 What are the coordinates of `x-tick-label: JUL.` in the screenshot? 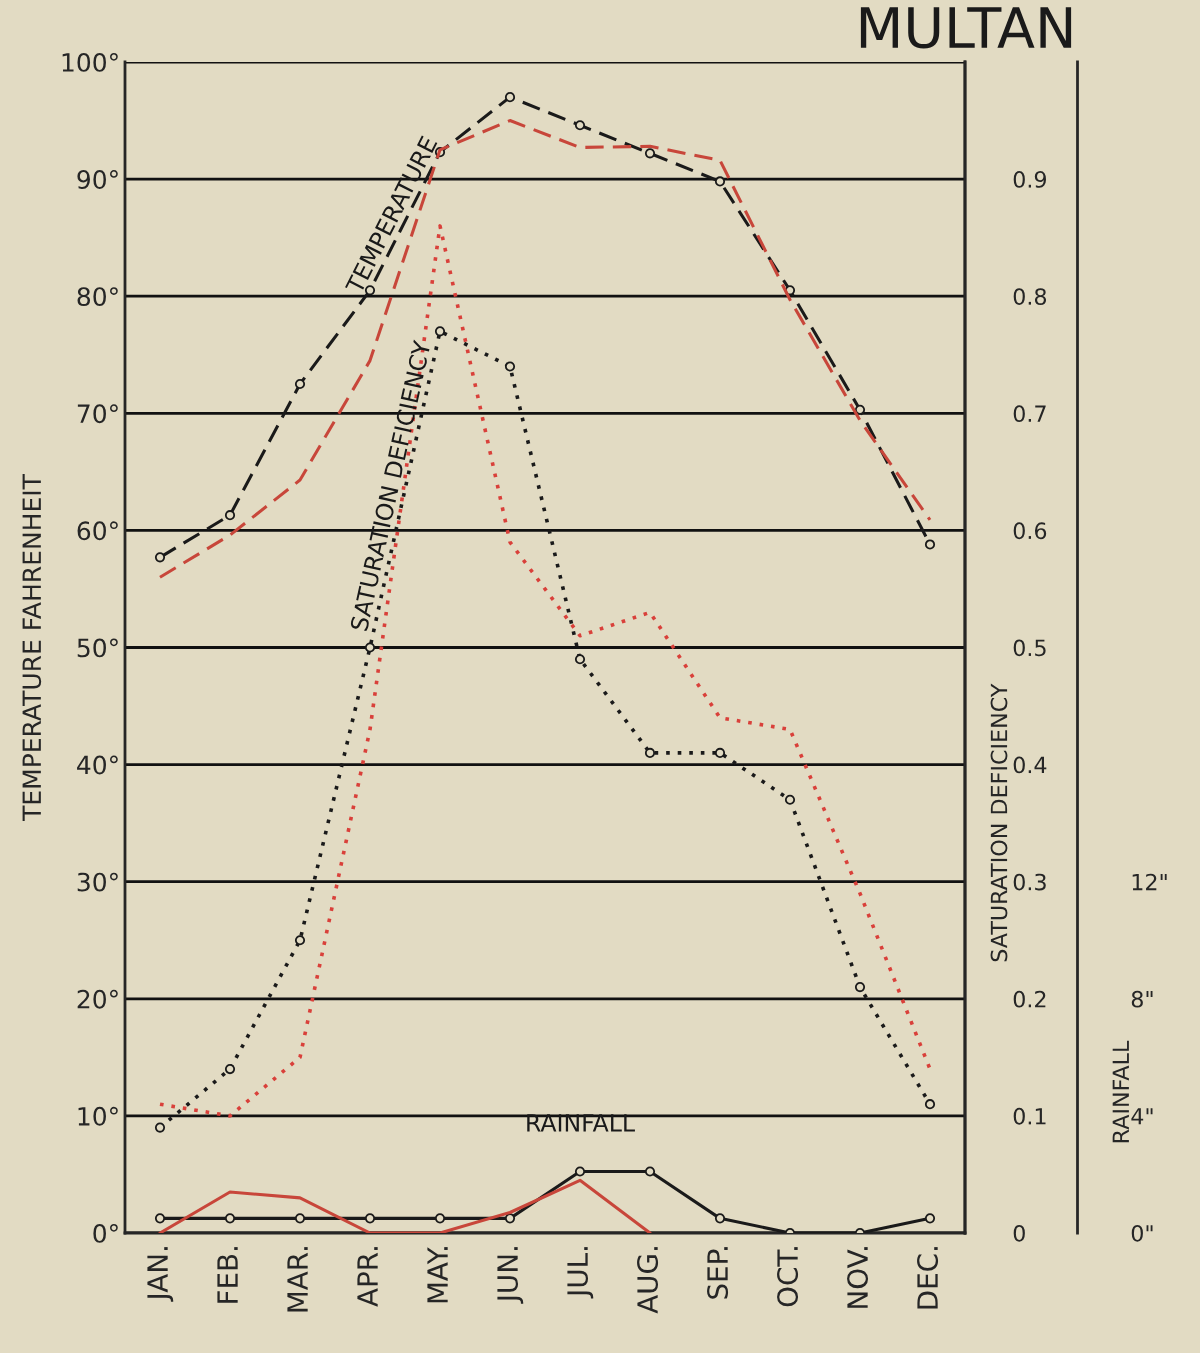 It's located at (580, 1273).